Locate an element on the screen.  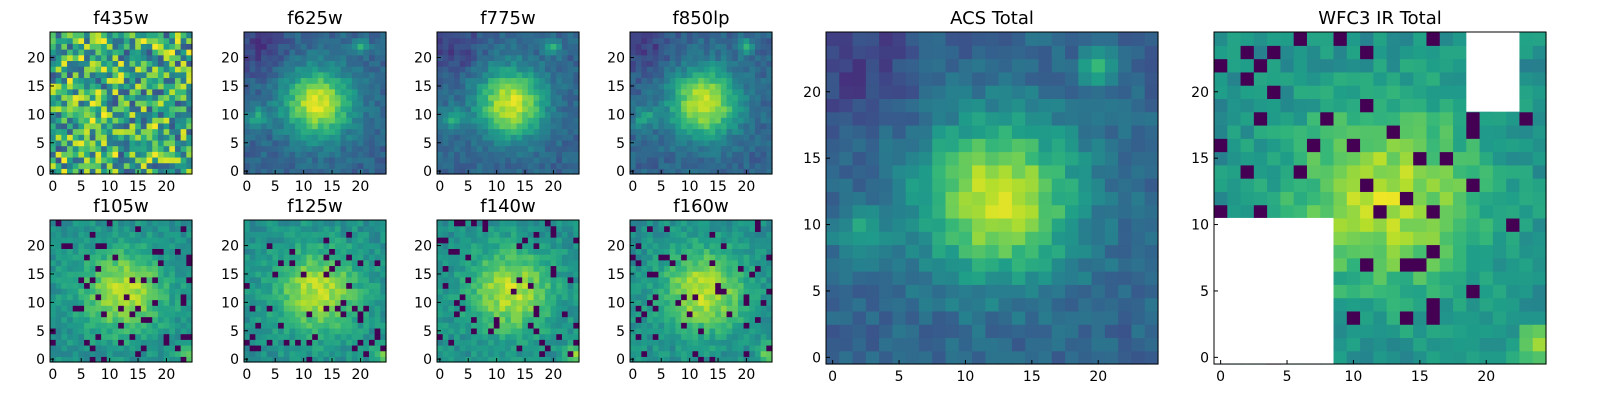
x-tick-label: 10 is located at coordinates (497, 187).